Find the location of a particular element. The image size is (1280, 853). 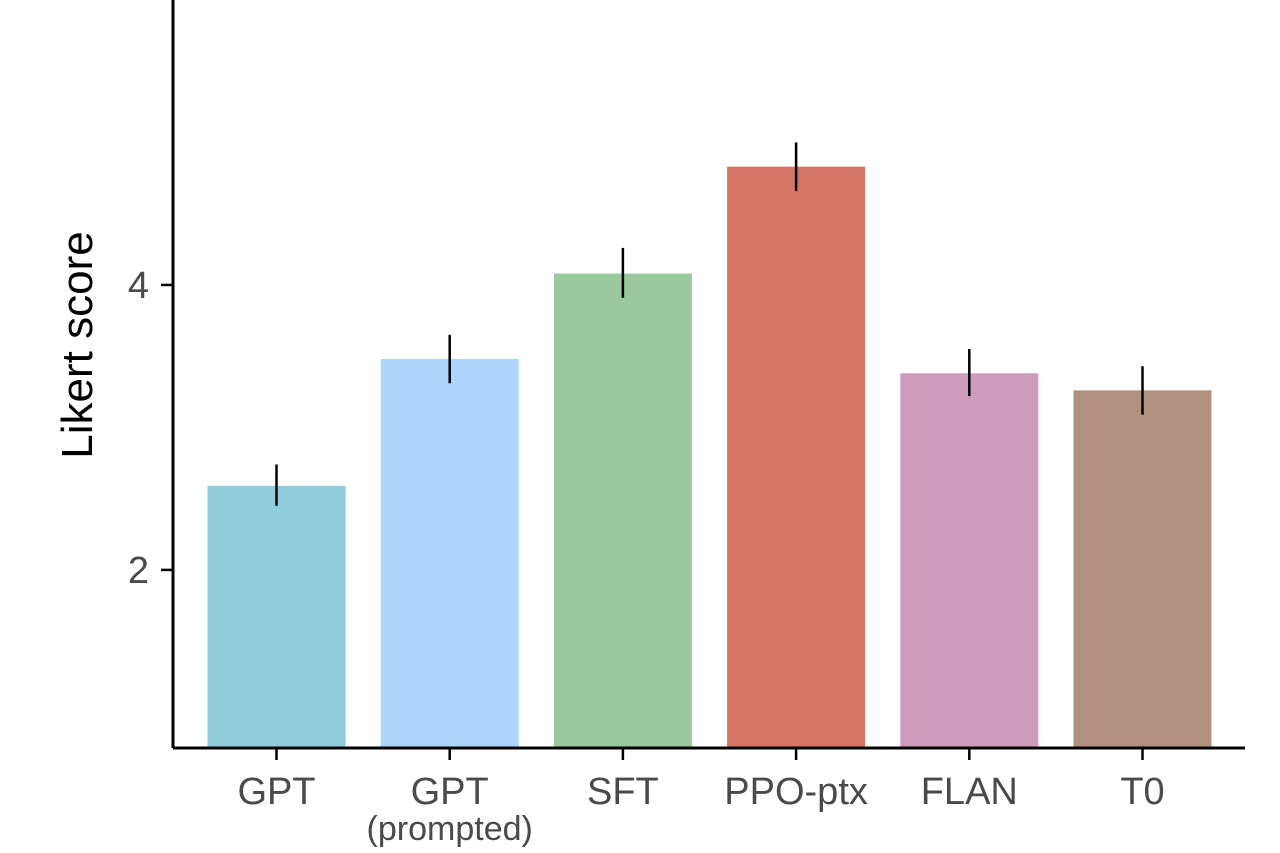

x-ticks-group: GPT GPT(prompted)SFT PPO-ptx FLAN T0 is located at coordinates (701, 798).